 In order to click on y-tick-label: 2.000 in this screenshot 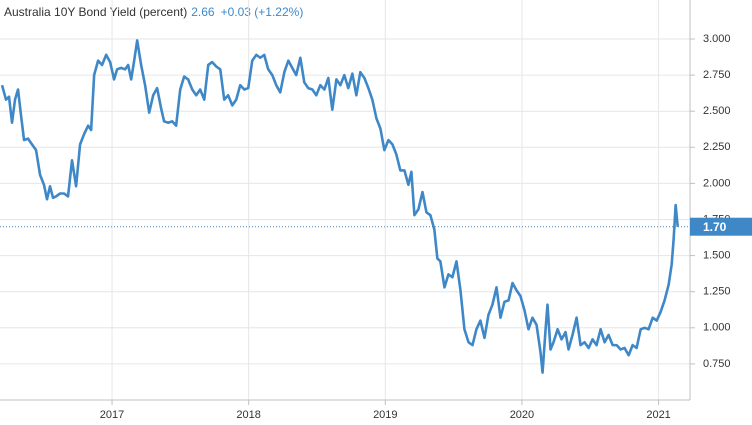, I will do `click(717, 183)`.